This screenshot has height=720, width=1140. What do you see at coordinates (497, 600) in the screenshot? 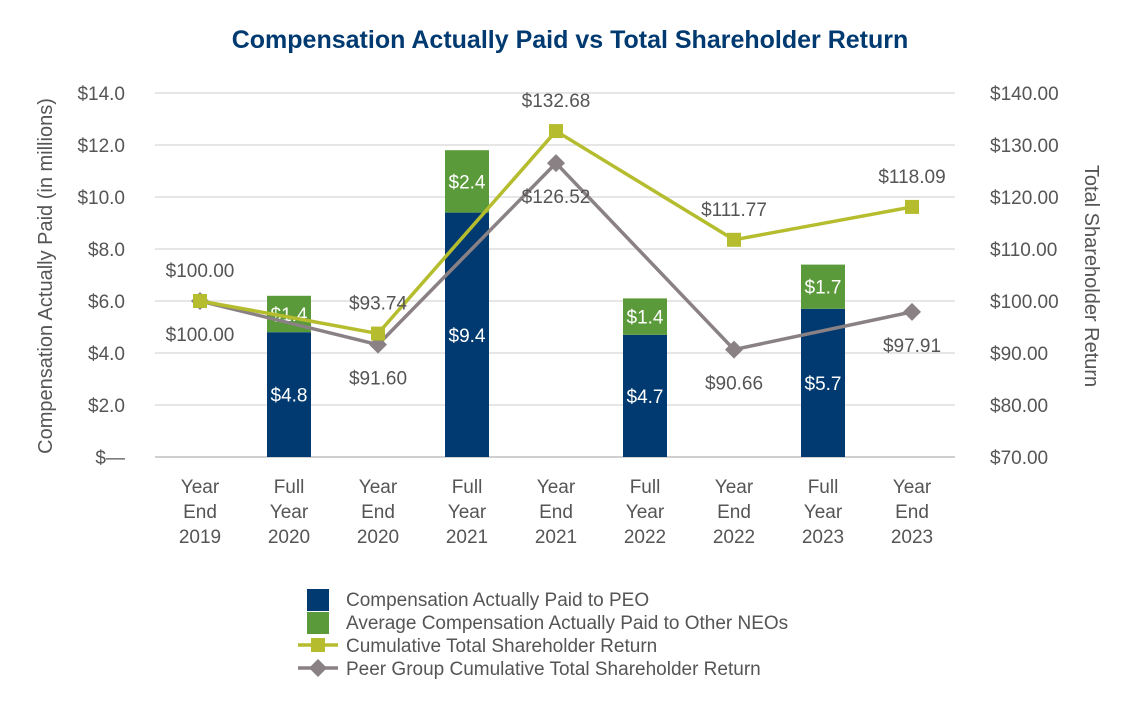
I see `legend-label: Compensation Actually Paid to PEO` at bounding box center [497, 600].